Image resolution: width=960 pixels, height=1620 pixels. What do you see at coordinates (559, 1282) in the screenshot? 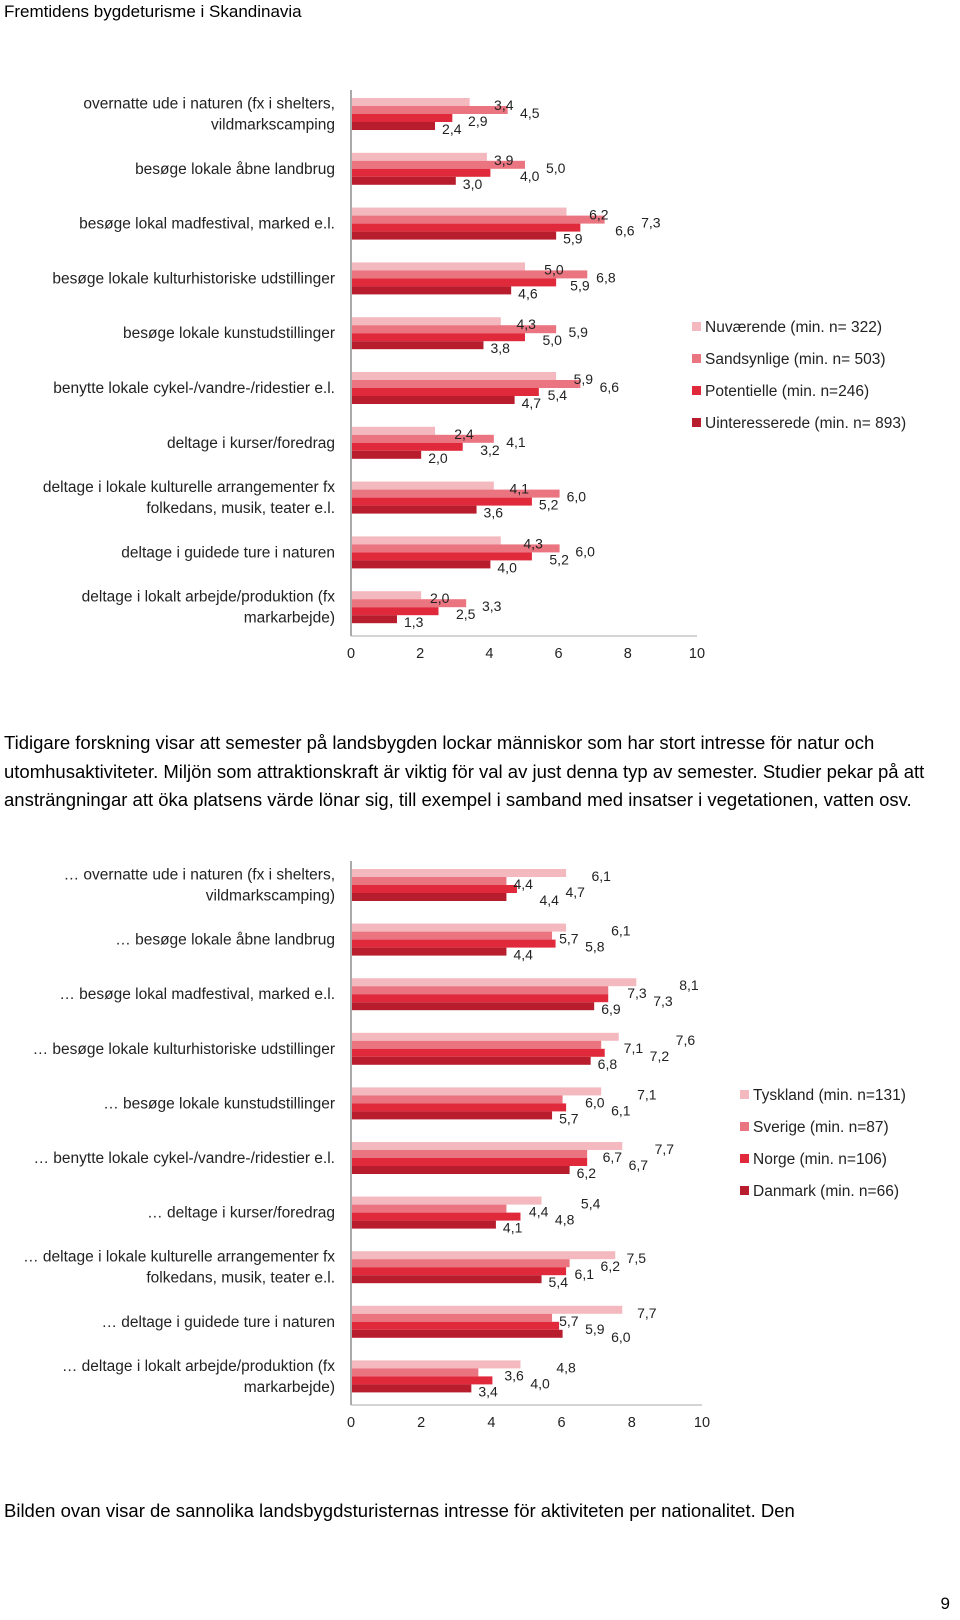
I see `data-label: 5,4` at bounding box center [559, 1282].